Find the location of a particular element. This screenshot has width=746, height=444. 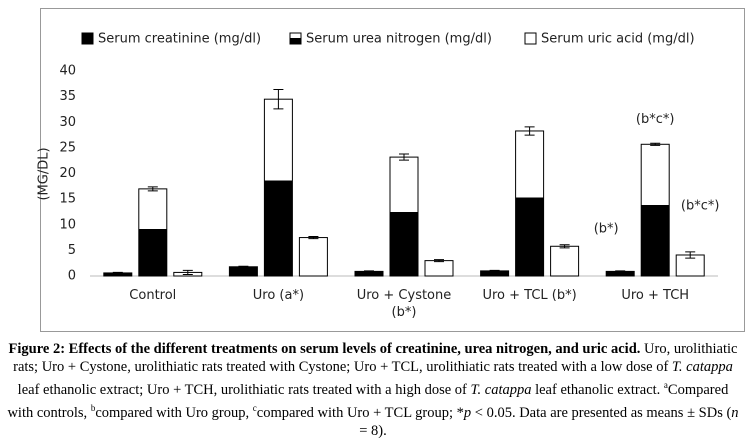

y-tick-label: 15 is located at coordinates (67, 199).